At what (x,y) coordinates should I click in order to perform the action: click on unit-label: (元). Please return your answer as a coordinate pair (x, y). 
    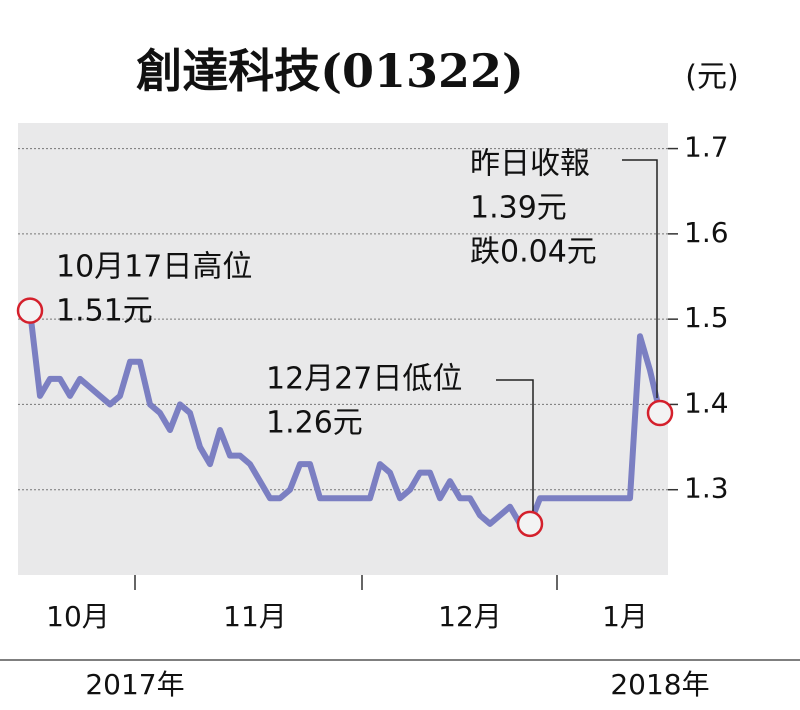
    Looking at the image, I should click on (711, 77).